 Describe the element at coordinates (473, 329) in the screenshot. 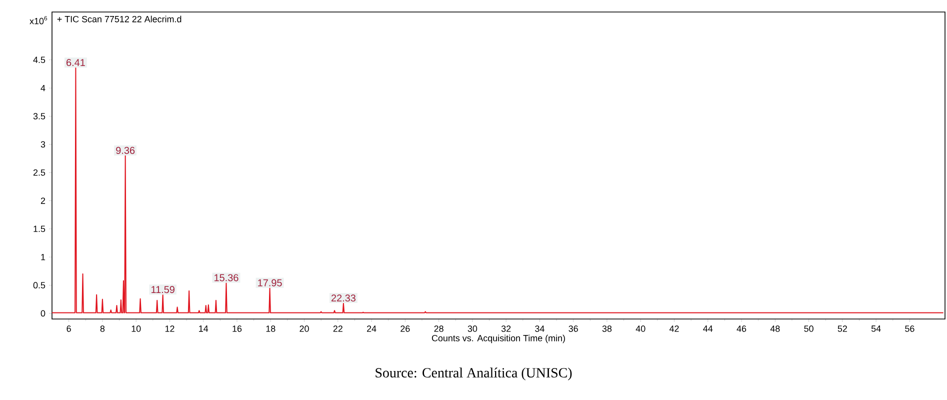

I see `x-tick-label: 30` at that location.